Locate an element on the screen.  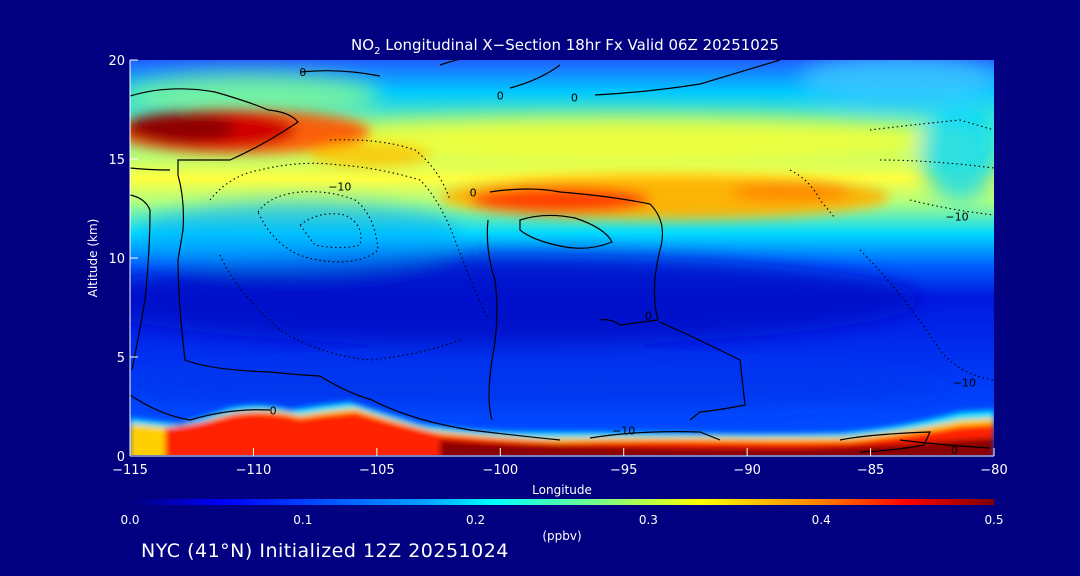
x-tick-label: −100 is located at coordinates (500, 470).